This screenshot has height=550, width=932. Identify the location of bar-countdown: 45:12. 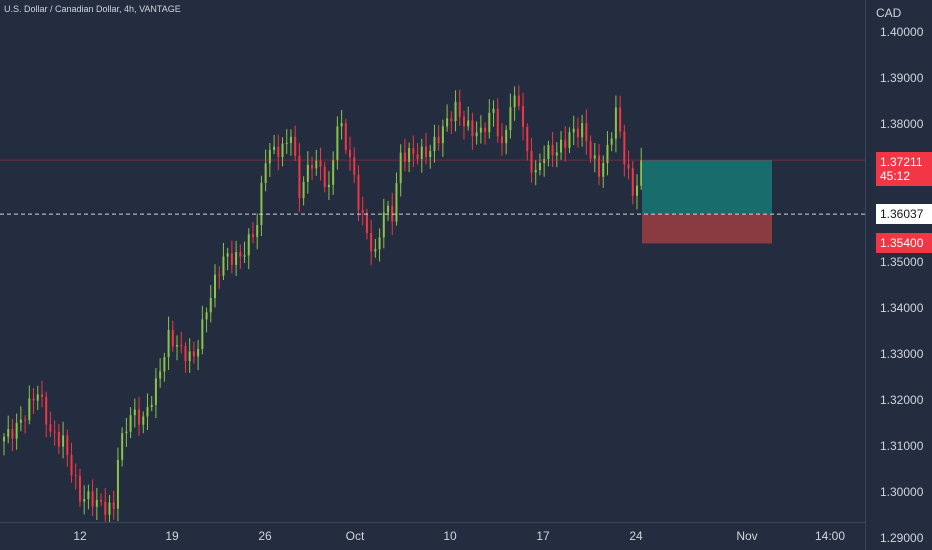
(895, 176).